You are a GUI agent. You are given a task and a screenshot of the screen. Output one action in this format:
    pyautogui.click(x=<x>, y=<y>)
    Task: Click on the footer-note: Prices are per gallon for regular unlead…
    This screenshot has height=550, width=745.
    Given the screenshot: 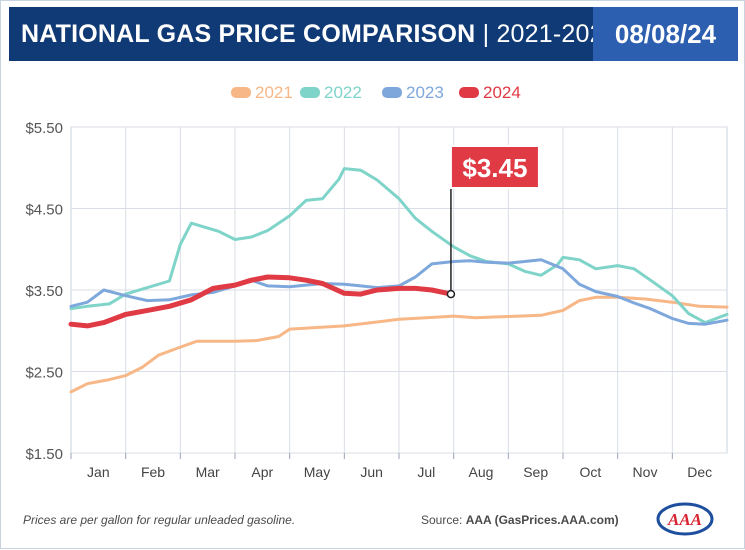 What is the action you would take?
    pyautogui.click(x=159, y=520)
    